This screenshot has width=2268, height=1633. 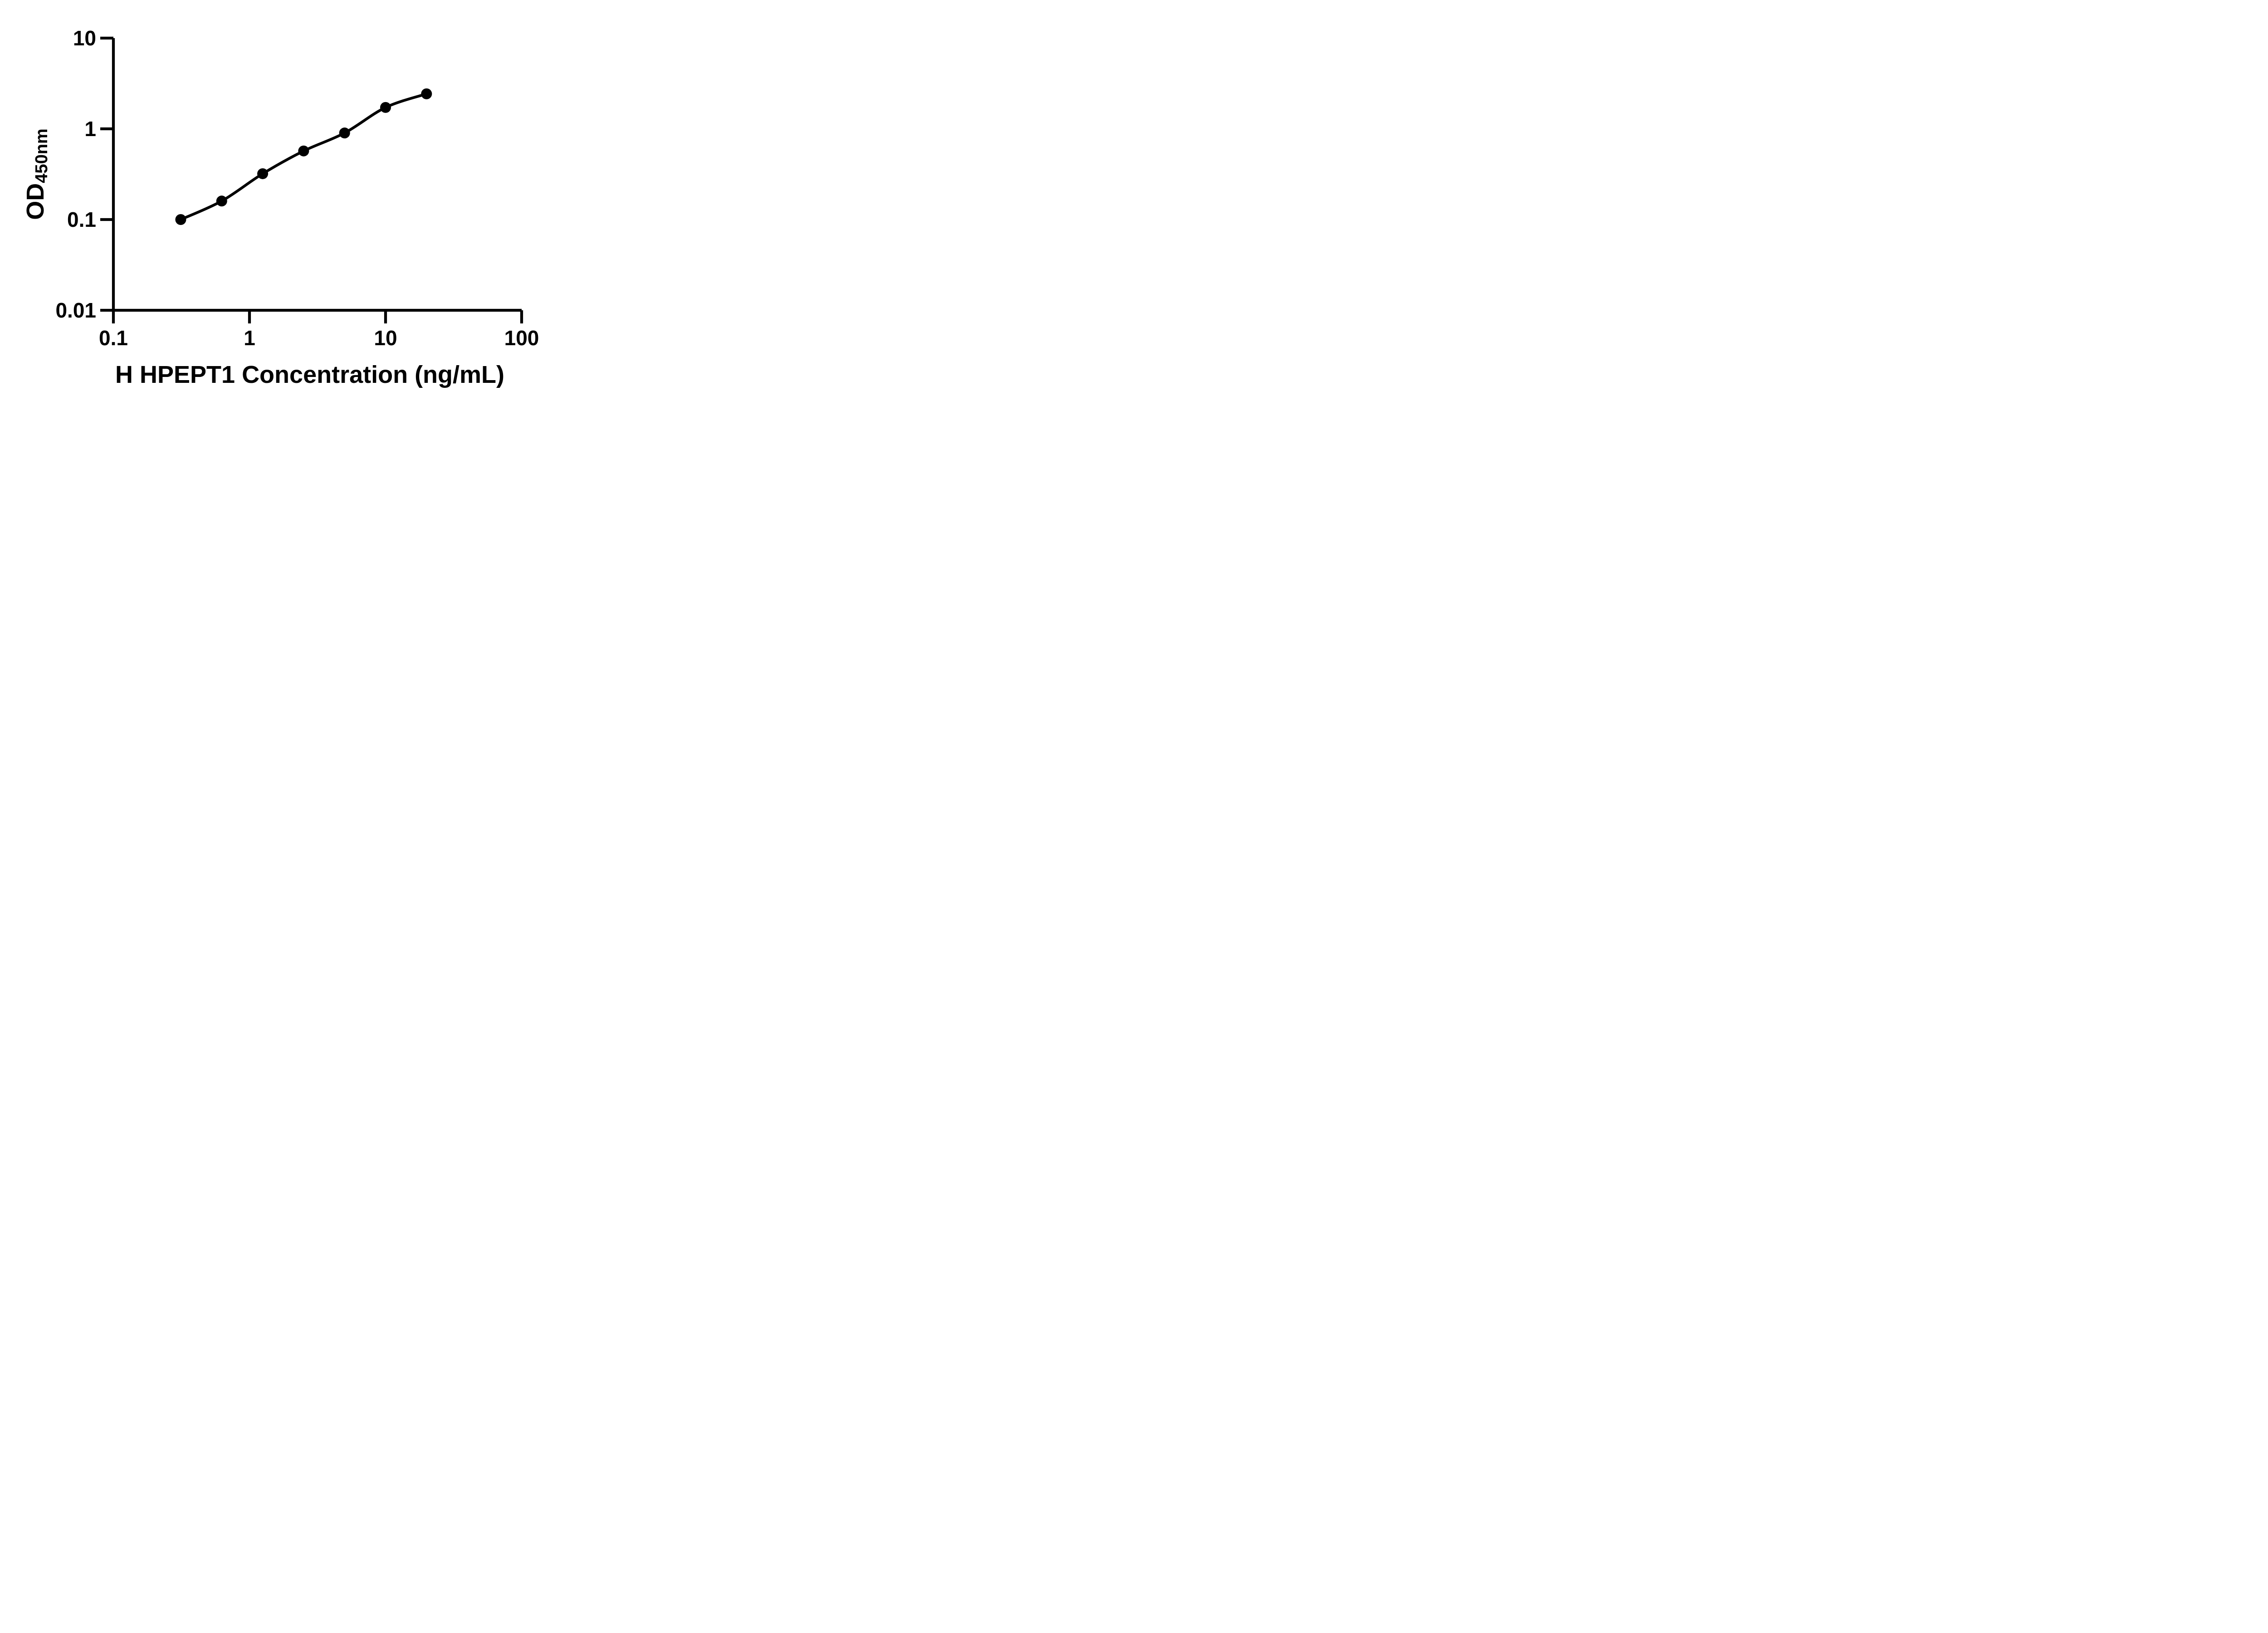 I want to click on x-tick-label: 10, so click(x=386, y=338).